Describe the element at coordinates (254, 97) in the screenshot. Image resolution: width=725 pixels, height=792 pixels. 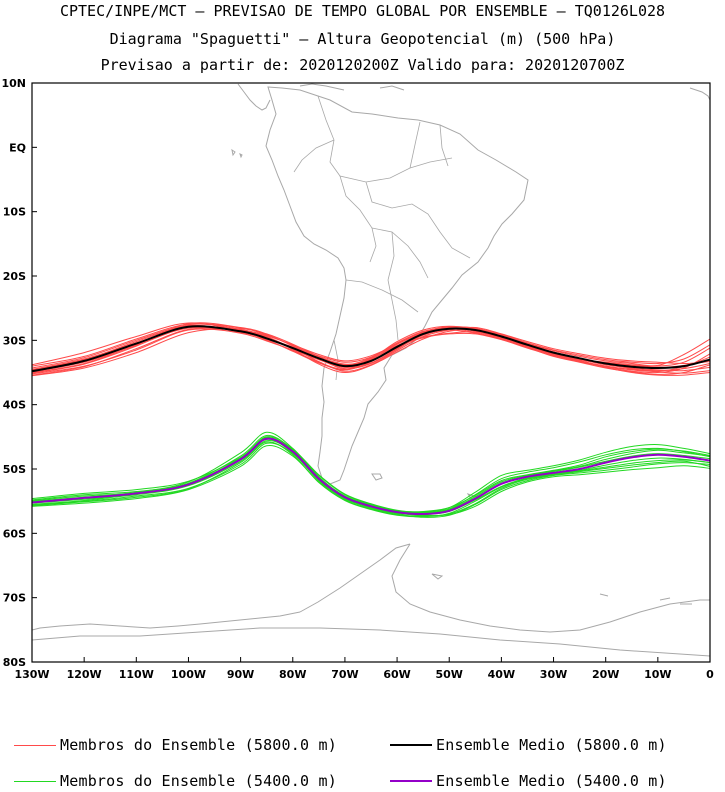
I see `central-america` at that location.